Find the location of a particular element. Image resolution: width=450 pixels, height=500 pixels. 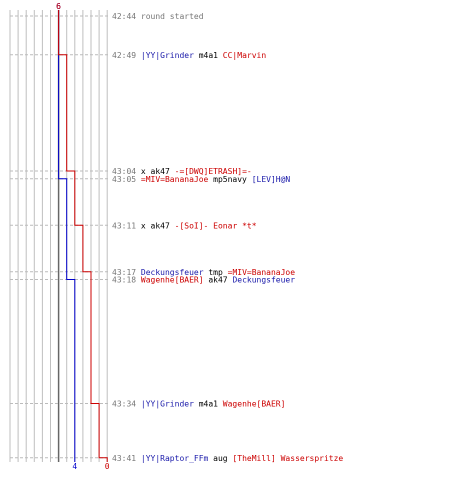

score-lines is located at coordinates (83, 236).